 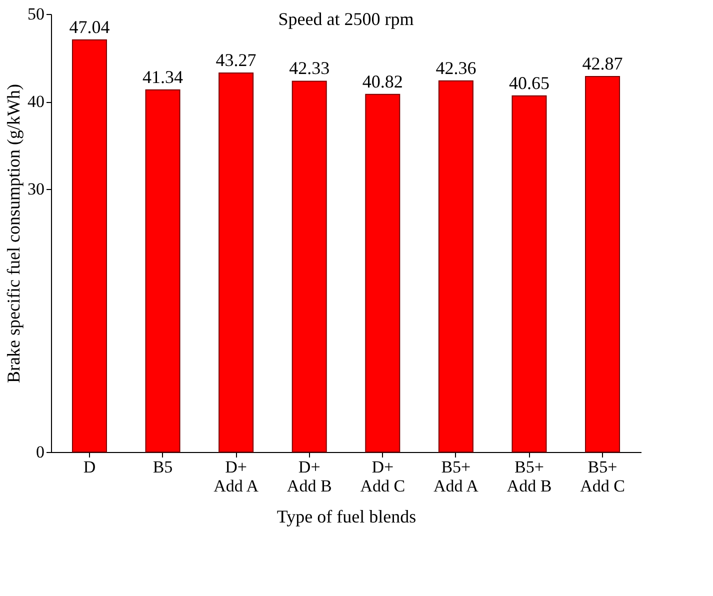 What do you see at coordinates (36, 102) in the screenshot?
I see `y-tick-label: 40` at bounding box center [36, 102].